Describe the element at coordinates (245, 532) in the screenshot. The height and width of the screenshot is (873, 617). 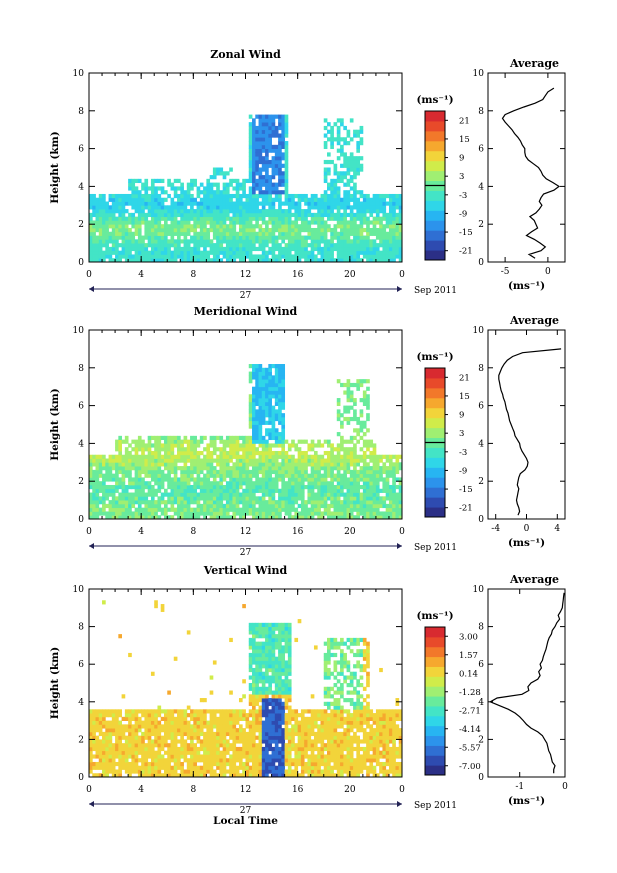
I see `x-tick-label: 12` at that location.